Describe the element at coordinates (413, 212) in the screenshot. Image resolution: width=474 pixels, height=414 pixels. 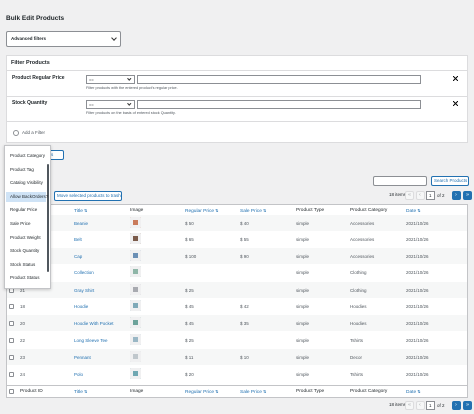
I see `column-header: Date` at that location.